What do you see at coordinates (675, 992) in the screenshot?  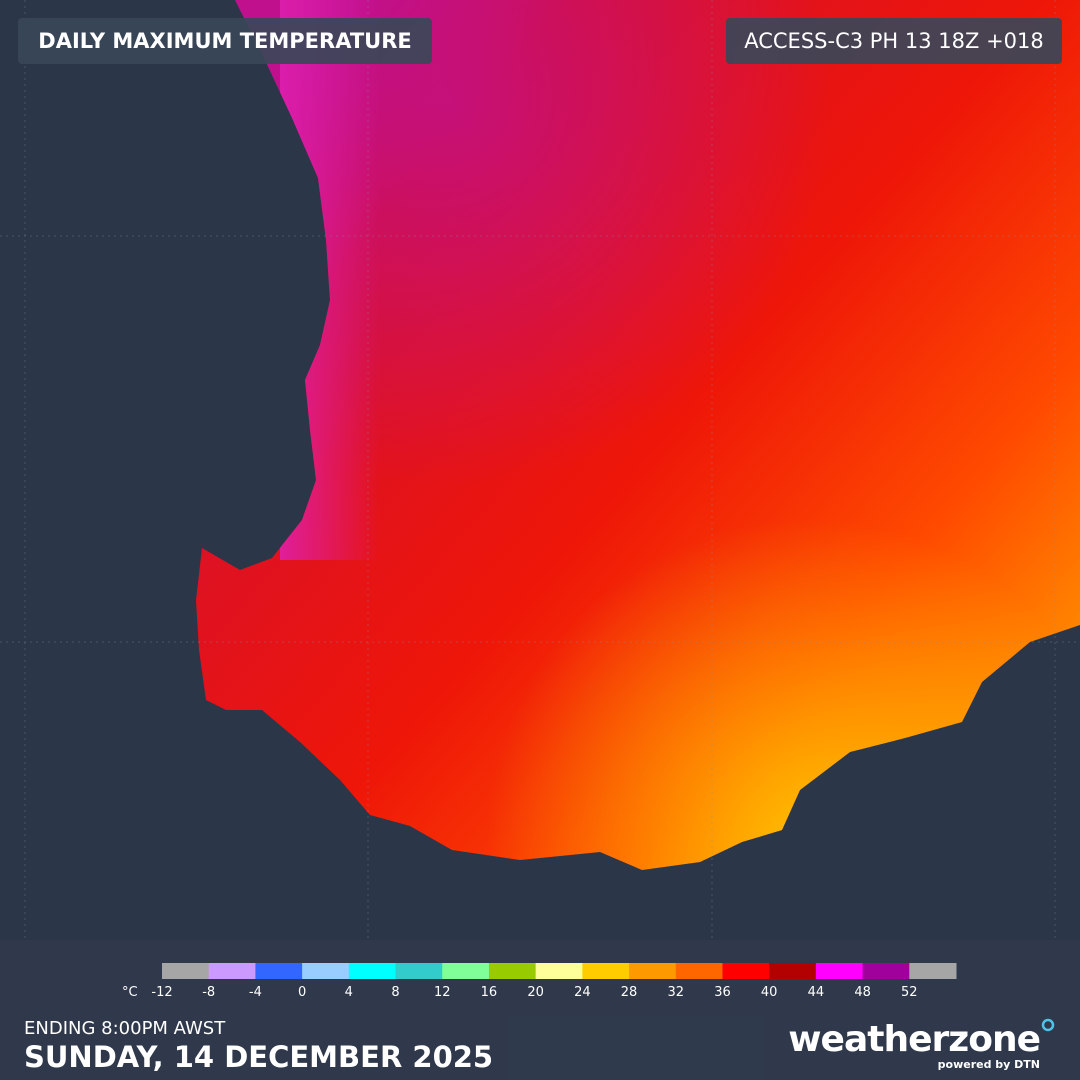 I see `legend-tick-label: 32` at bounding box center [675, 992].